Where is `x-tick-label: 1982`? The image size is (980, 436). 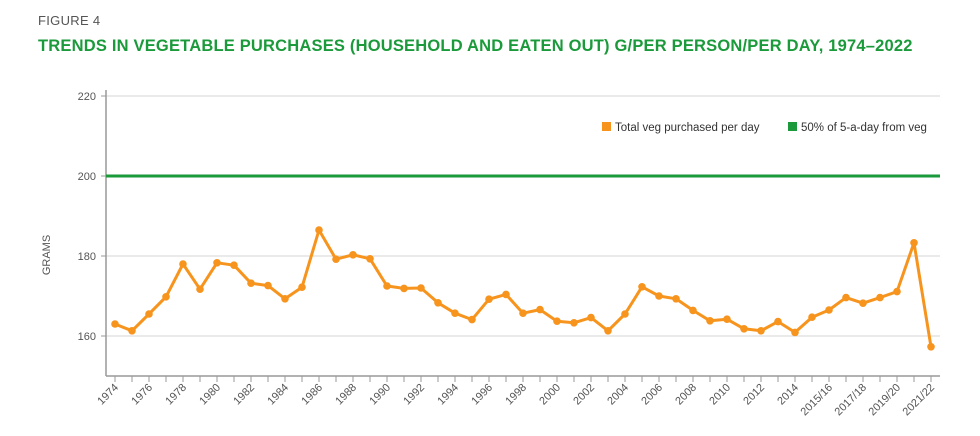
x-tick-label: 1982 is located at coordinates (244, 395).